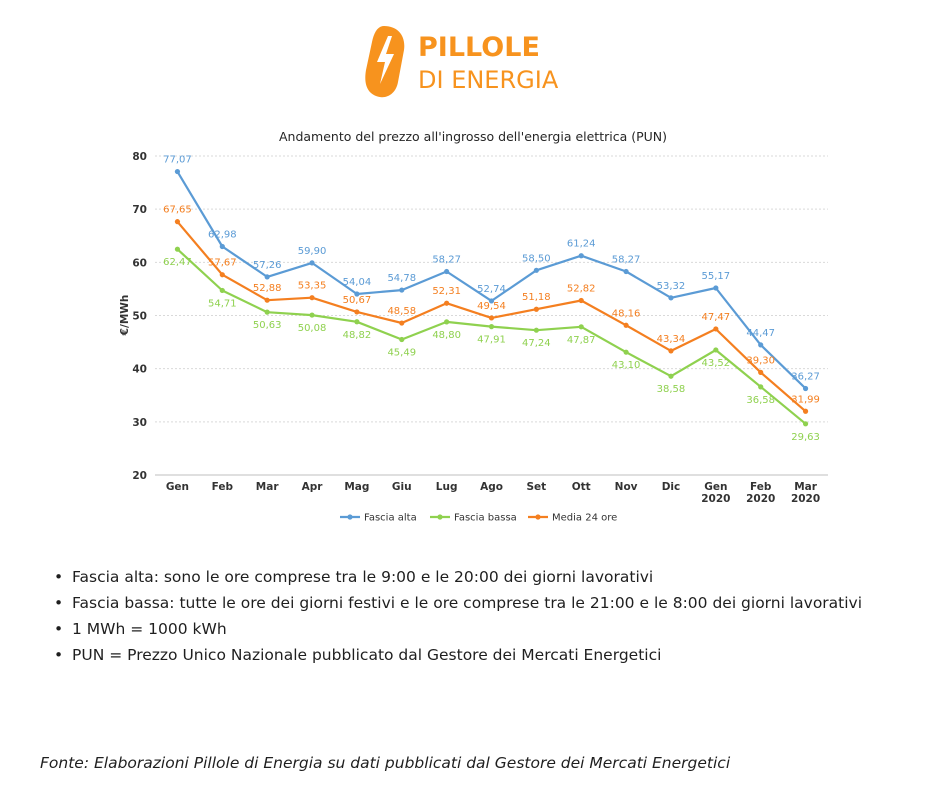 Image resolution: width=940 pixels, height=788 pixels. Describe the element at coordinates (447, 487) in the screenshot. I see `x-tick-label: Lug` at that location.